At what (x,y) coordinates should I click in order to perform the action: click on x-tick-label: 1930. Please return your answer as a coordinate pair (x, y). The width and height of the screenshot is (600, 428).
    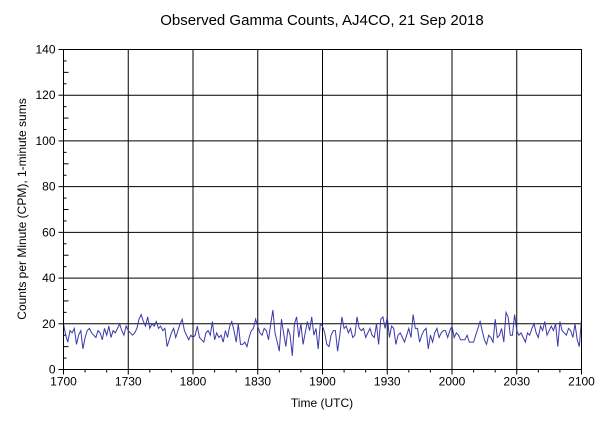
    Looking at the image, I should click on (387, 382).